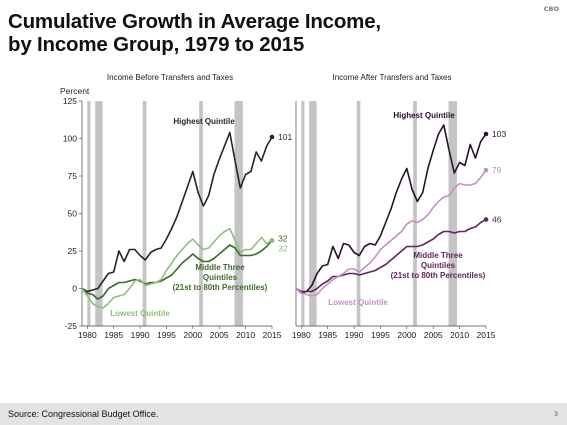  Describe the element at coordinates (73, 214) in the screenshot. I see `y-tick-label: 50` at that location.